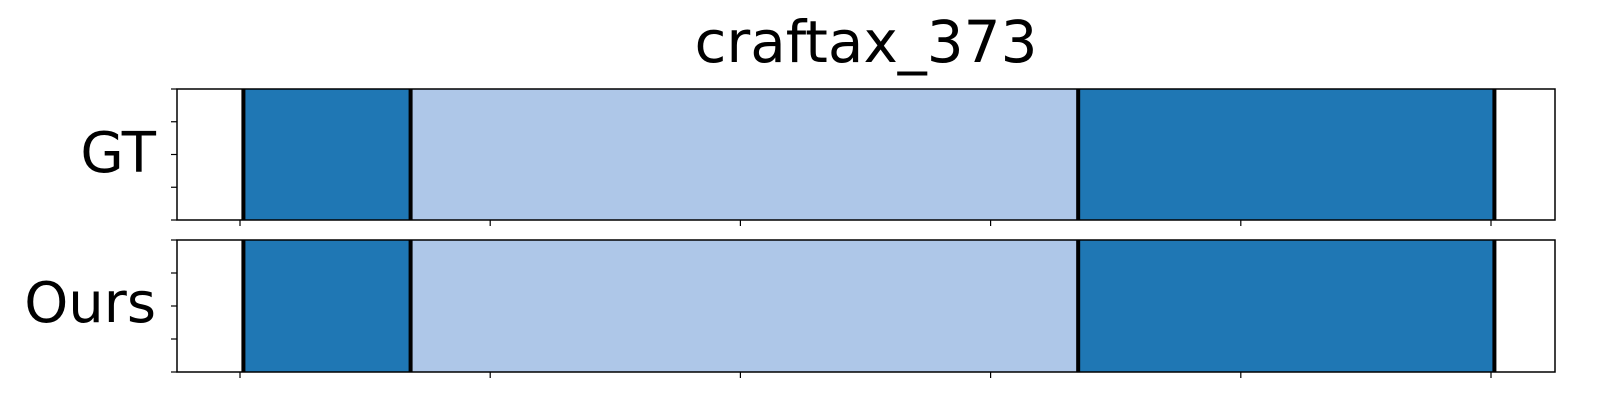  What do you see at coordinates (90, 303) in the screenshot?
I see `row-label-ours: Ours` at bounding box center [90, 303].